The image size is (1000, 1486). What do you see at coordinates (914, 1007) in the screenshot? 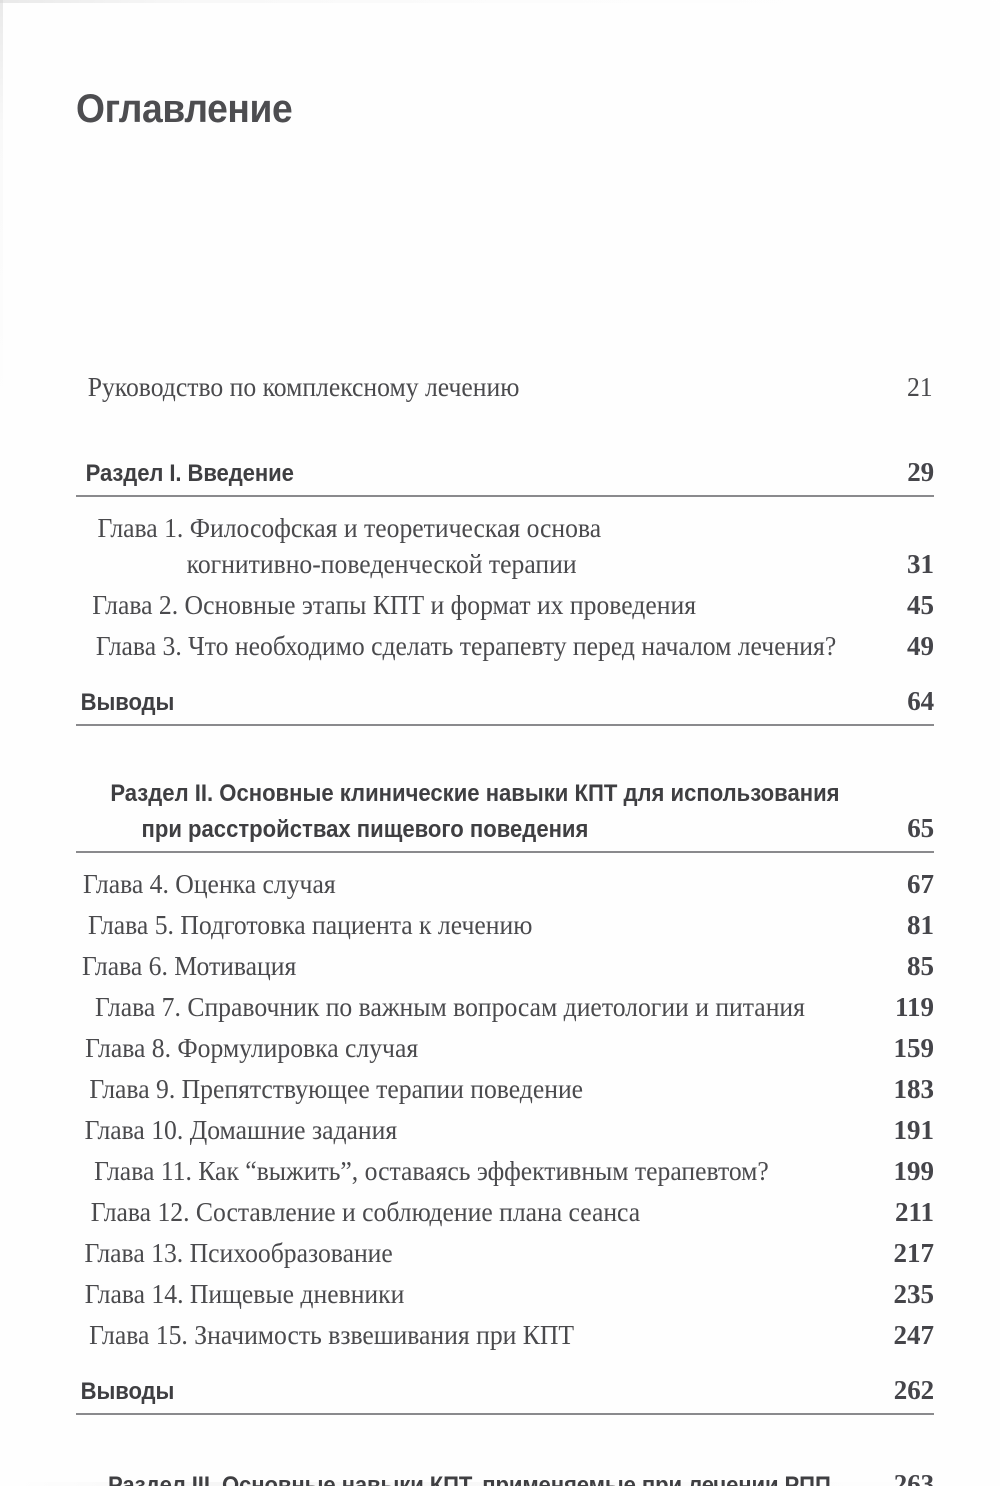
I see `toc-chapter-page-number: 119` at bounding box center [914, 1007].